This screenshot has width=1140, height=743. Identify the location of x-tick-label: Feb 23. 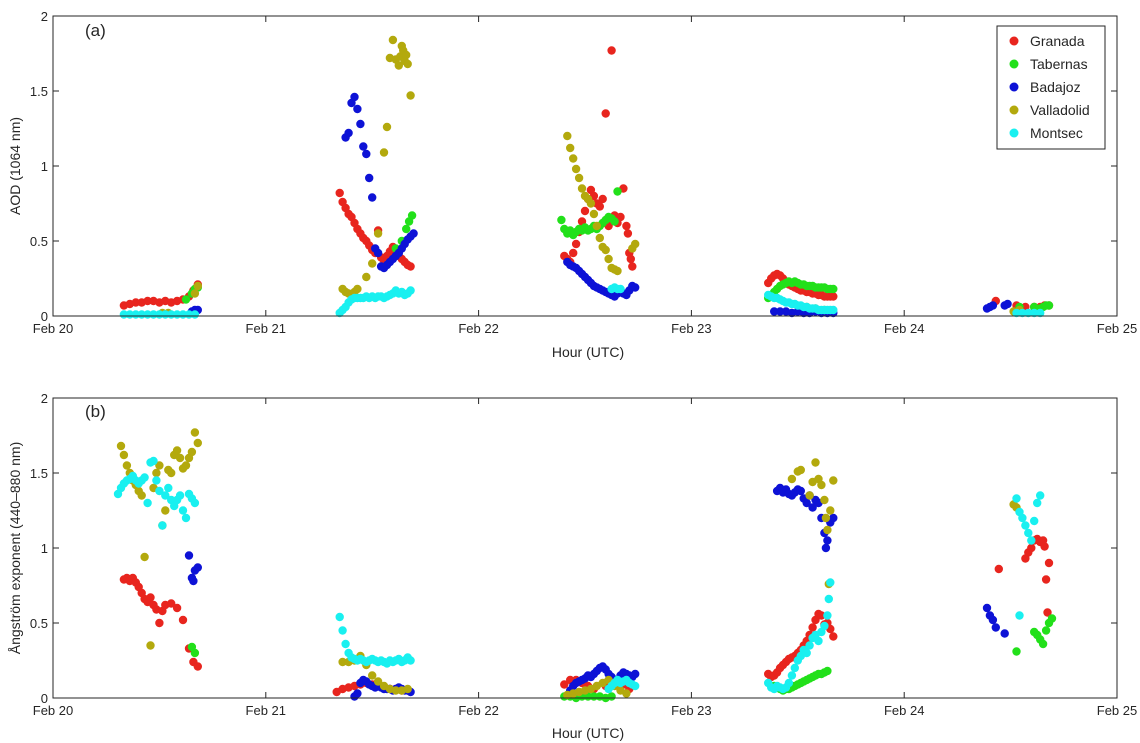
(691, 710).